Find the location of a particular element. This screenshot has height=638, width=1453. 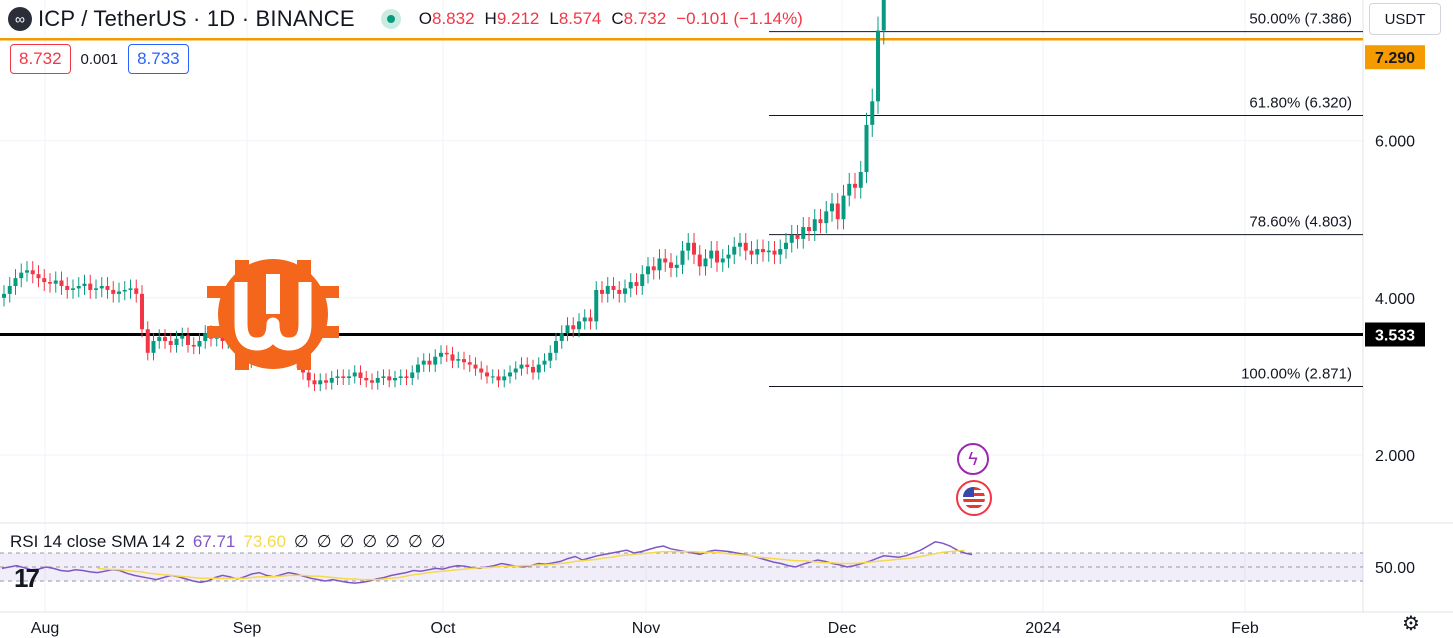

market-open-icon is located at coordinates (390, 19).